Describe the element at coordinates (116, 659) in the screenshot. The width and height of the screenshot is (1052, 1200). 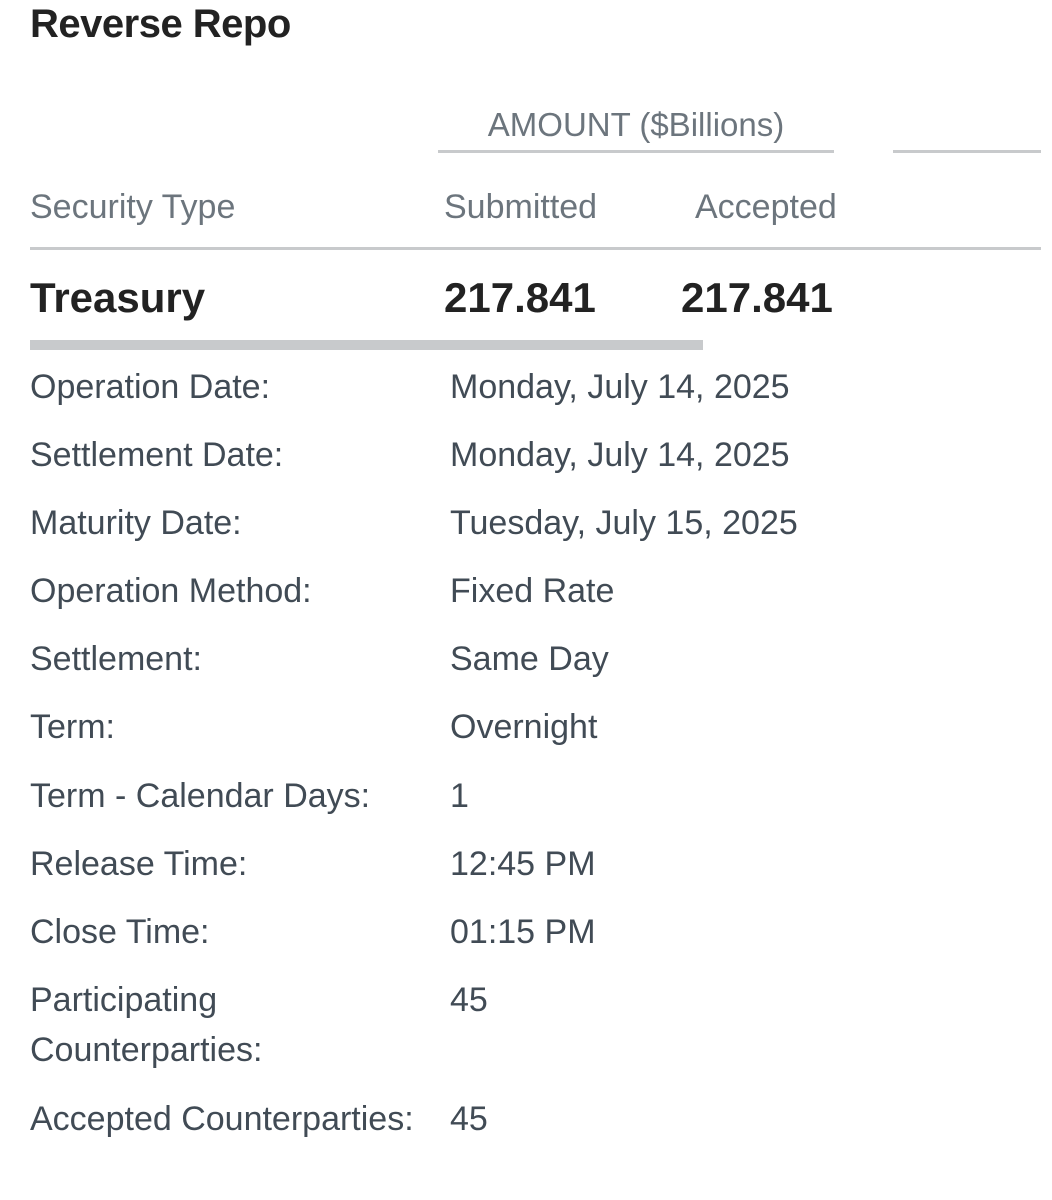
I see `detail-label: Settlement:` at that location.